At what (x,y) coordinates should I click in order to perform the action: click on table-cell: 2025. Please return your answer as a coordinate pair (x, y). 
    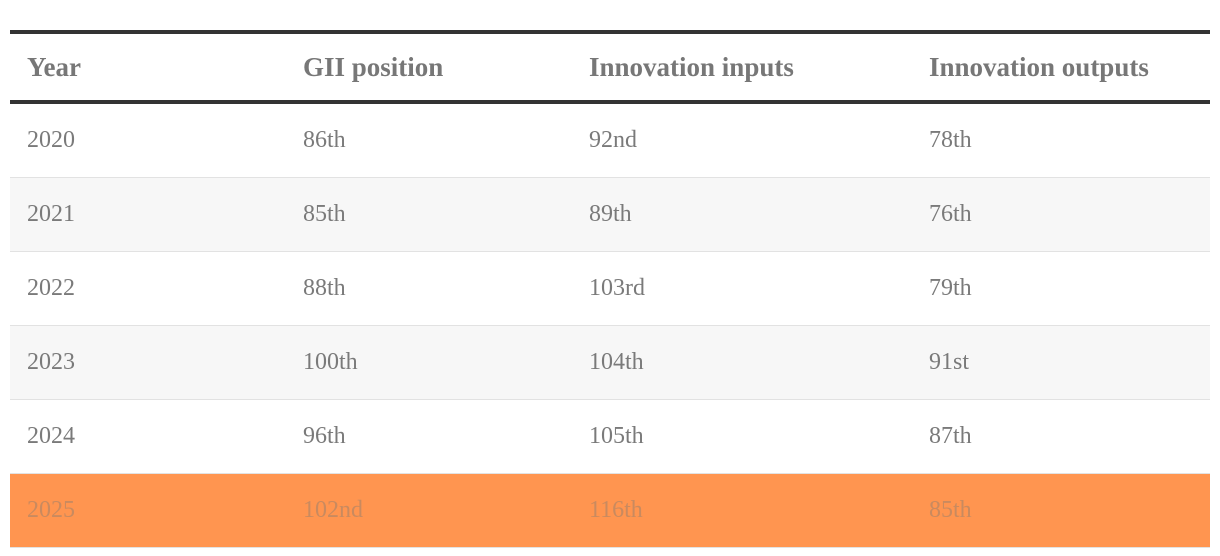
    Looking at the image, I should click on (148, 510).